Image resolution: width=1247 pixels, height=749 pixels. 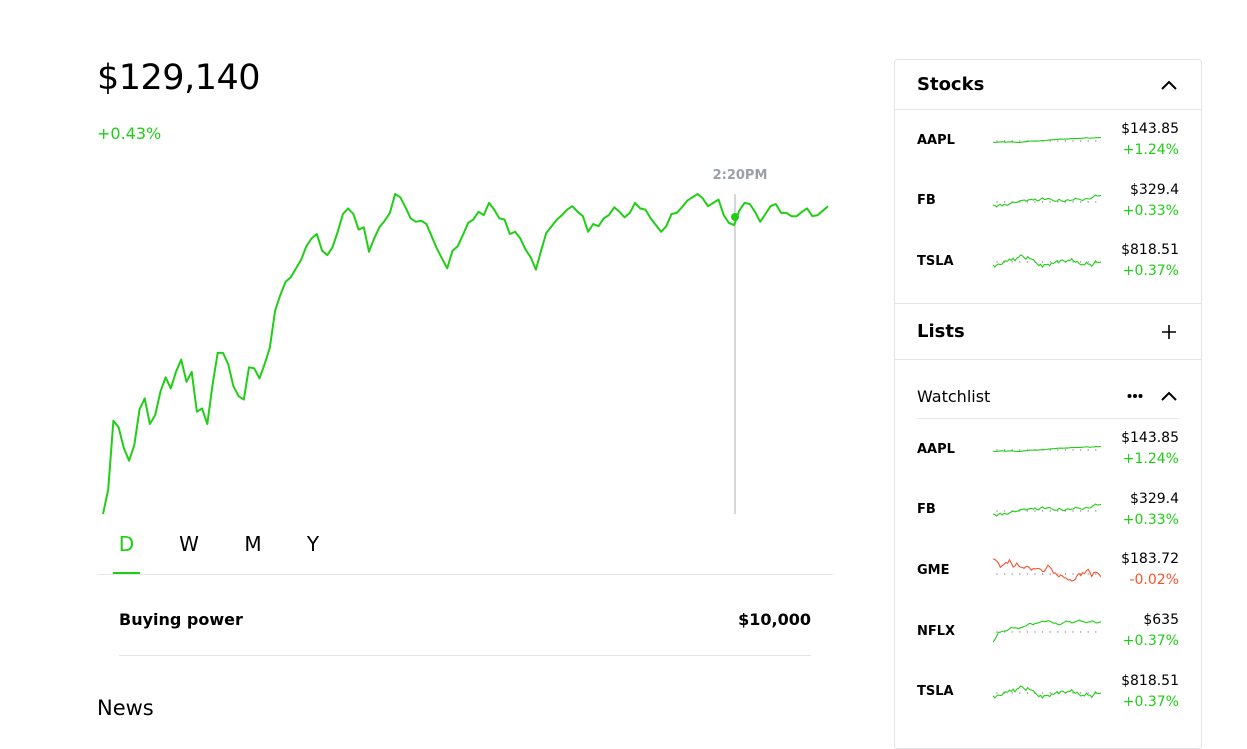 What do you see at coordinates (740, 175) in the screenshot?
I see `tooltip-time: 2:20PM` at bounding box center [740, 175].